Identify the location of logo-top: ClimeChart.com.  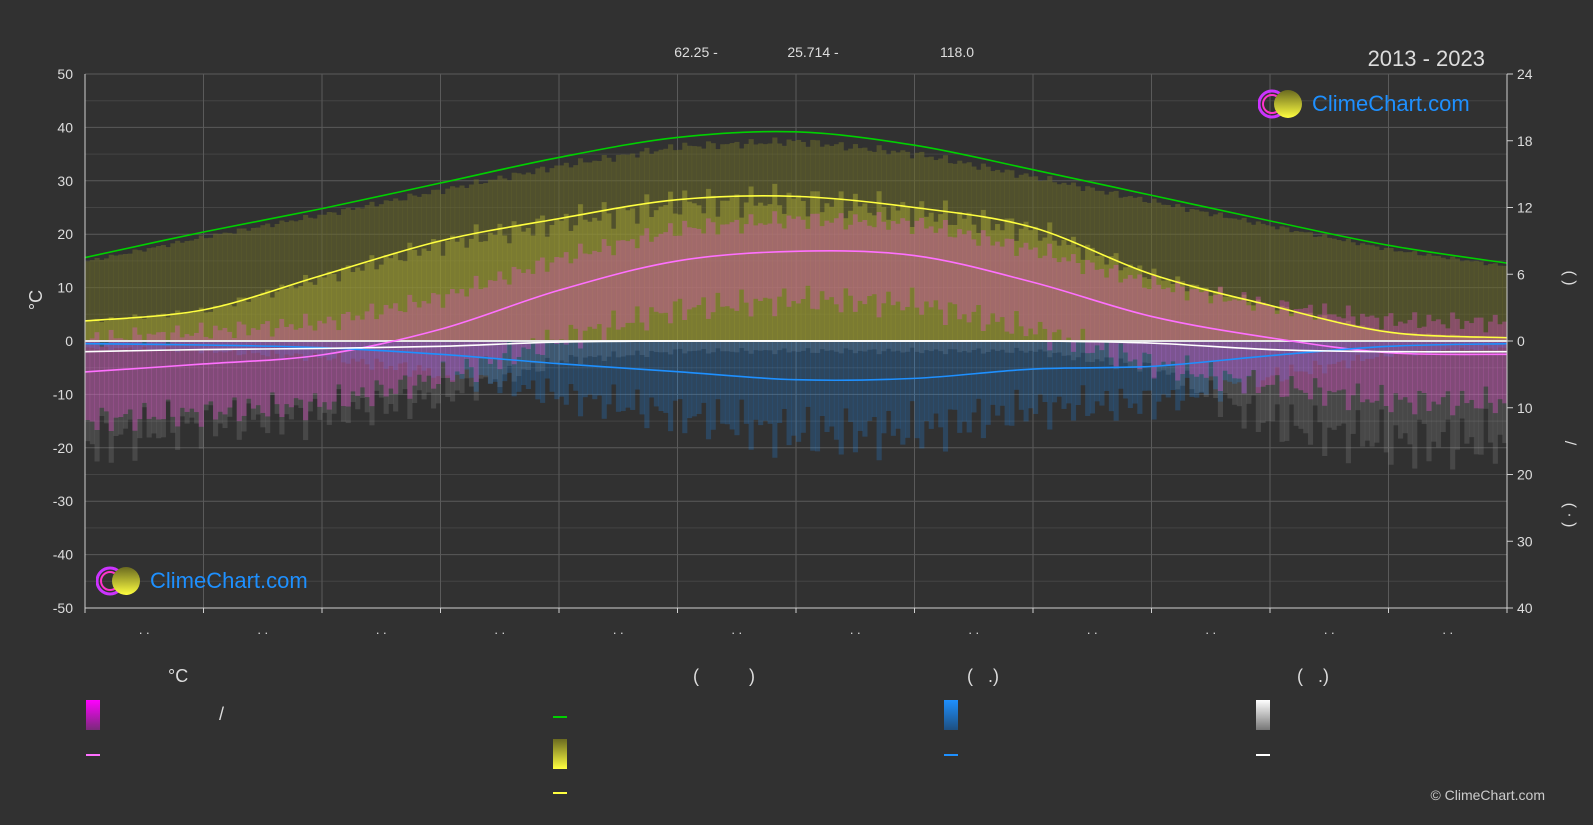
(1364, 104).